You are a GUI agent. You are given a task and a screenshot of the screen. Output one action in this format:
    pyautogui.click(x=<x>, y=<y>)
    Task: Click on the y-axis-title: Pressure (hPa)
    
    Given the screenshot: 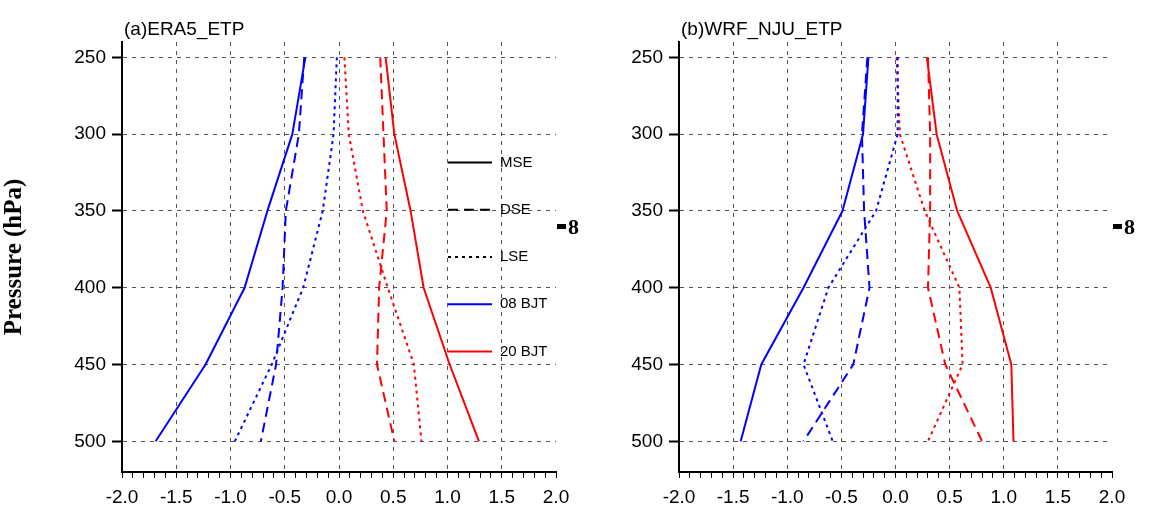 What is the action you would take?
    pyautogui.click(x=14, y=257)
    